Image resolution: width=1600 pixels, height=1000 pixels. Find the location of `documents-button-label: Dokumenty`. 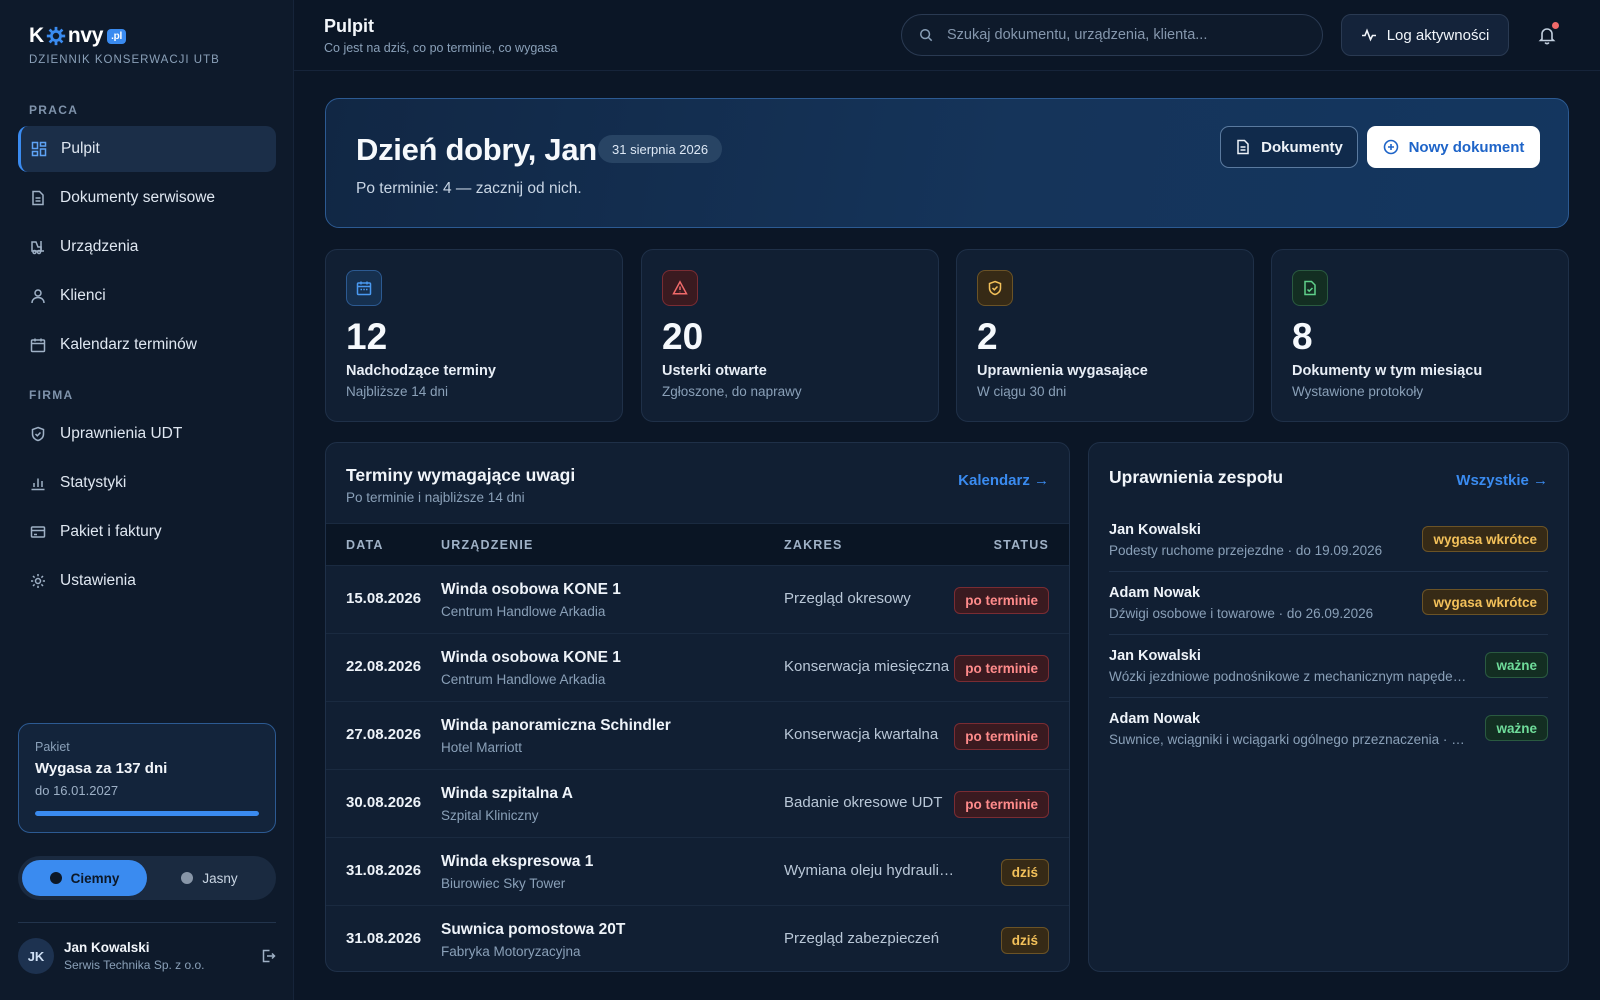

documents-button-label: Dokumenty is located at coordinates (1302, 147).